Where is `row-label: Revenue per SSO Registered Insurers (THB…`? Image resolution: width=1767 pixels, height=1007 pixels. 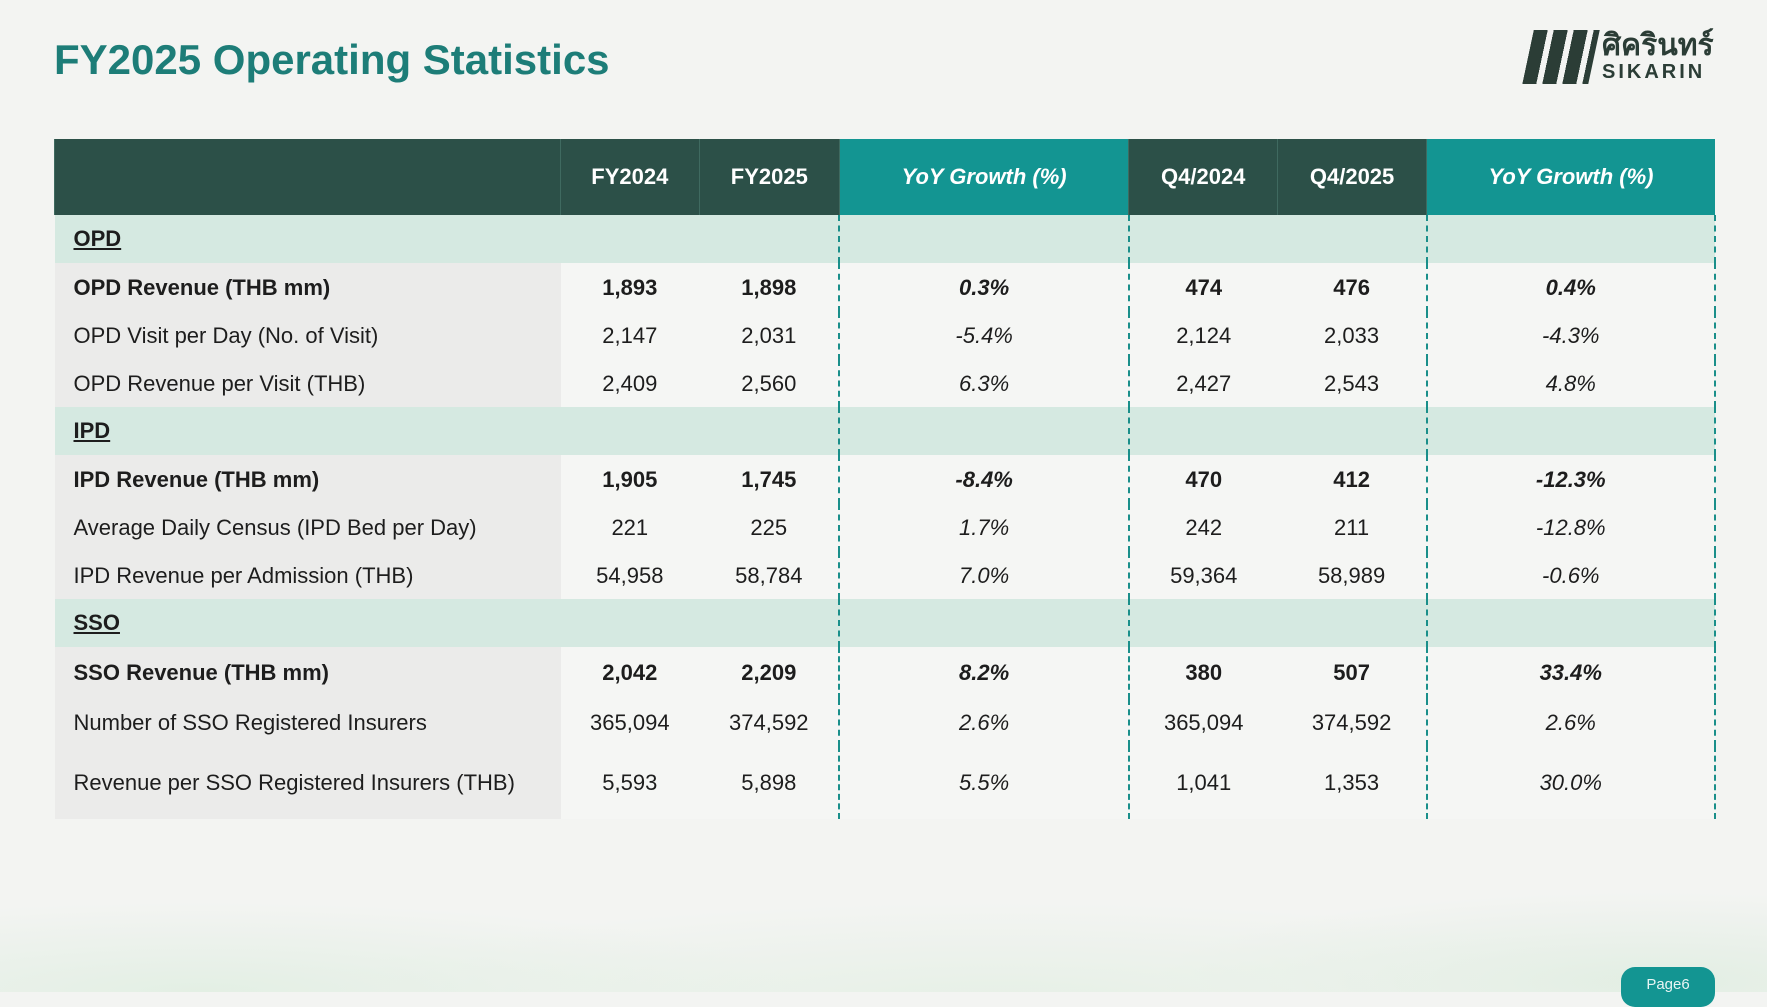
row-label: Revenue per SSO Registered Insurers (THB… is located at coordinates (307, 782).